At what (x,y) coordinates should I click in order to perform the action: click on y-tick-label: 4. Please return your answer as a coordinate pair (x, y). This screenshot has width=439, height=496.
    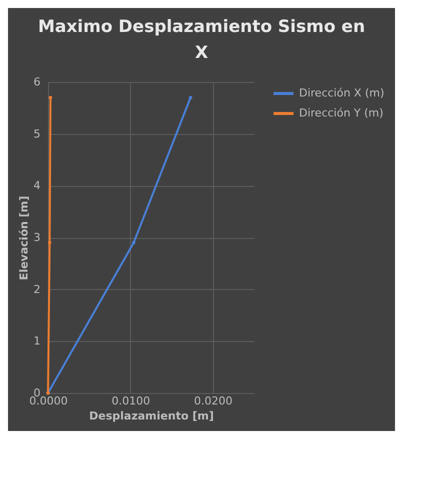
    Looking at the image, I should click on (37, 185).